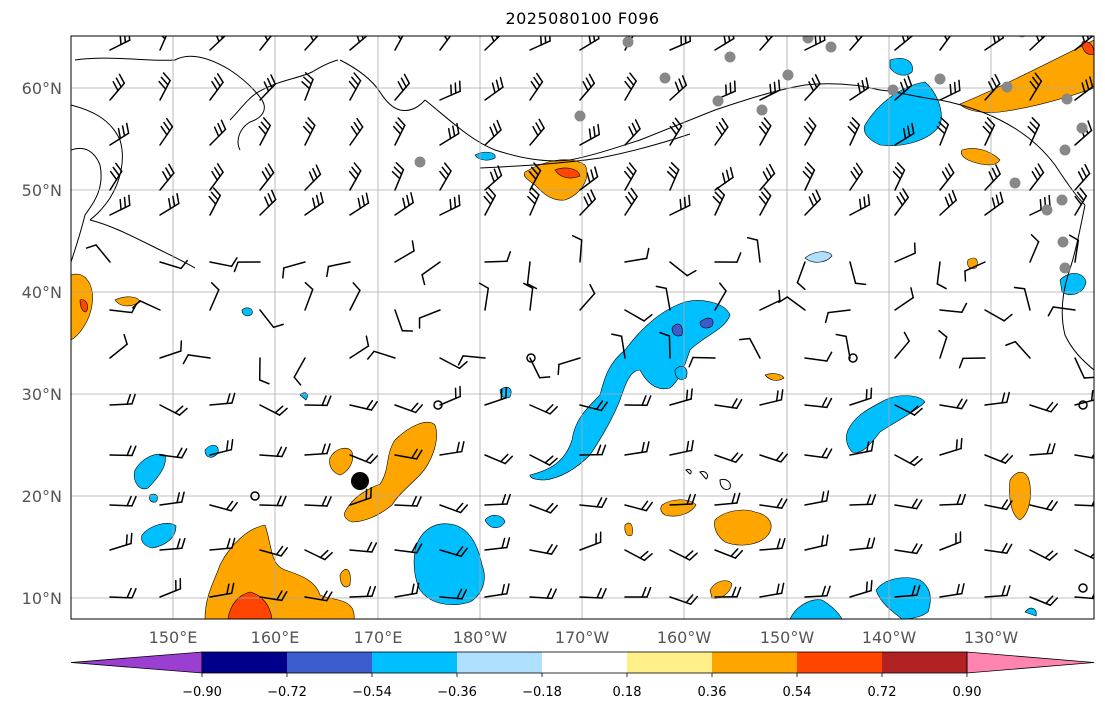  Describe the element at coordinates (42, 190) in the screenshot. I see `latitude-tick-label: 50°N` at that location.